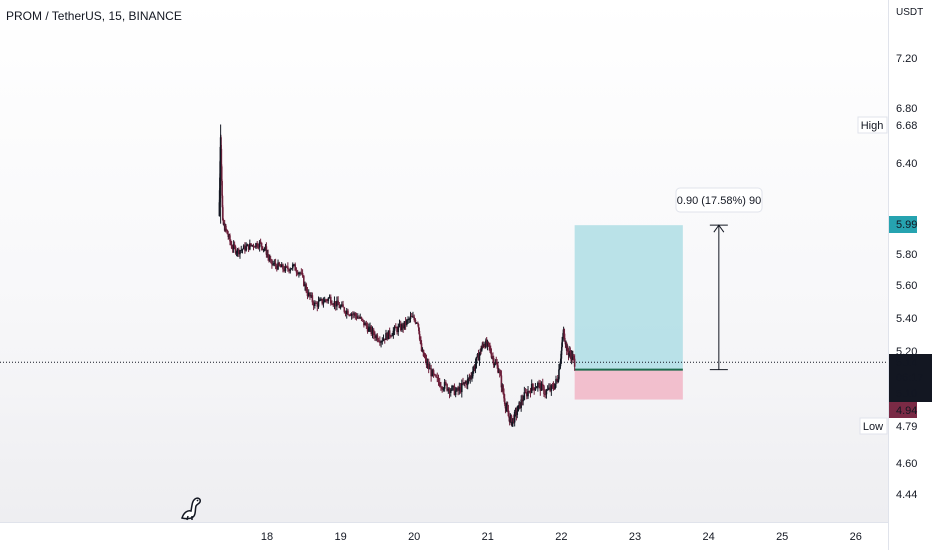 The image size is (932, 551). What do you see at coordinates (906, 427) in the screenshot?
I see `low-value: 4.79` at bounding box center [906, 427].